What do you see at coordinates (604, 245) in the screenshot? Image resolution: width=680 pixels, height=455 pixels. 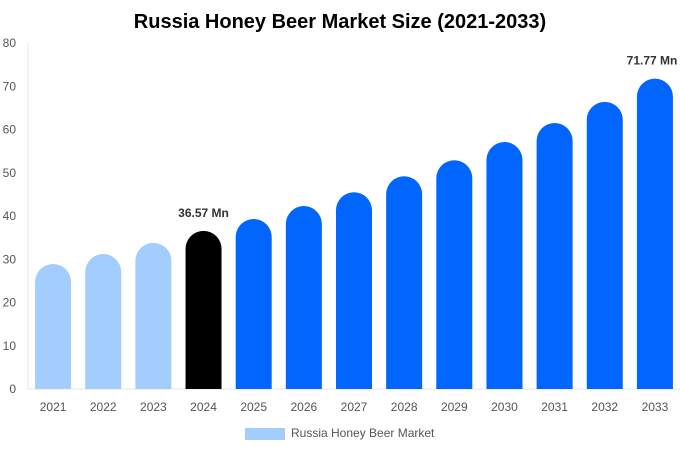 I see `bar-2032` at bounding box center [604, 245].